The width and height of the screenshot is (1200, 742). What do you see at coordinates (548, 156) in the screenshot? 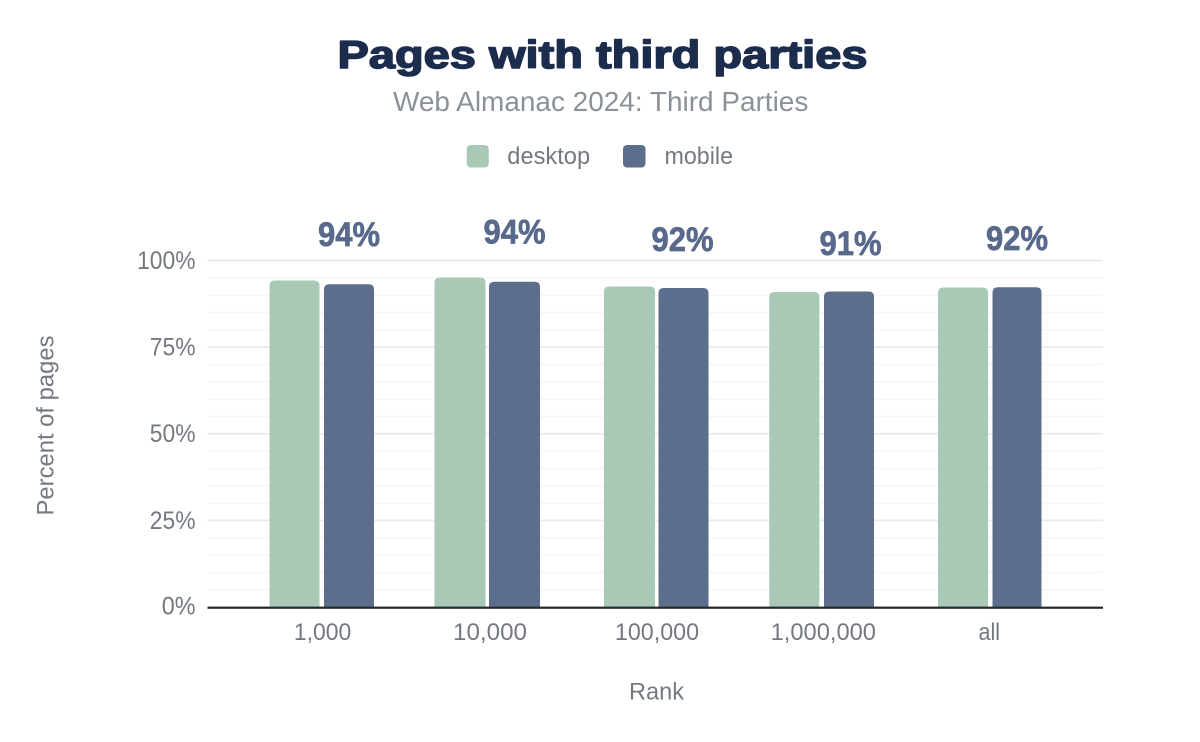
I see `svg-text: desktop` at bounding box center [548, 156].